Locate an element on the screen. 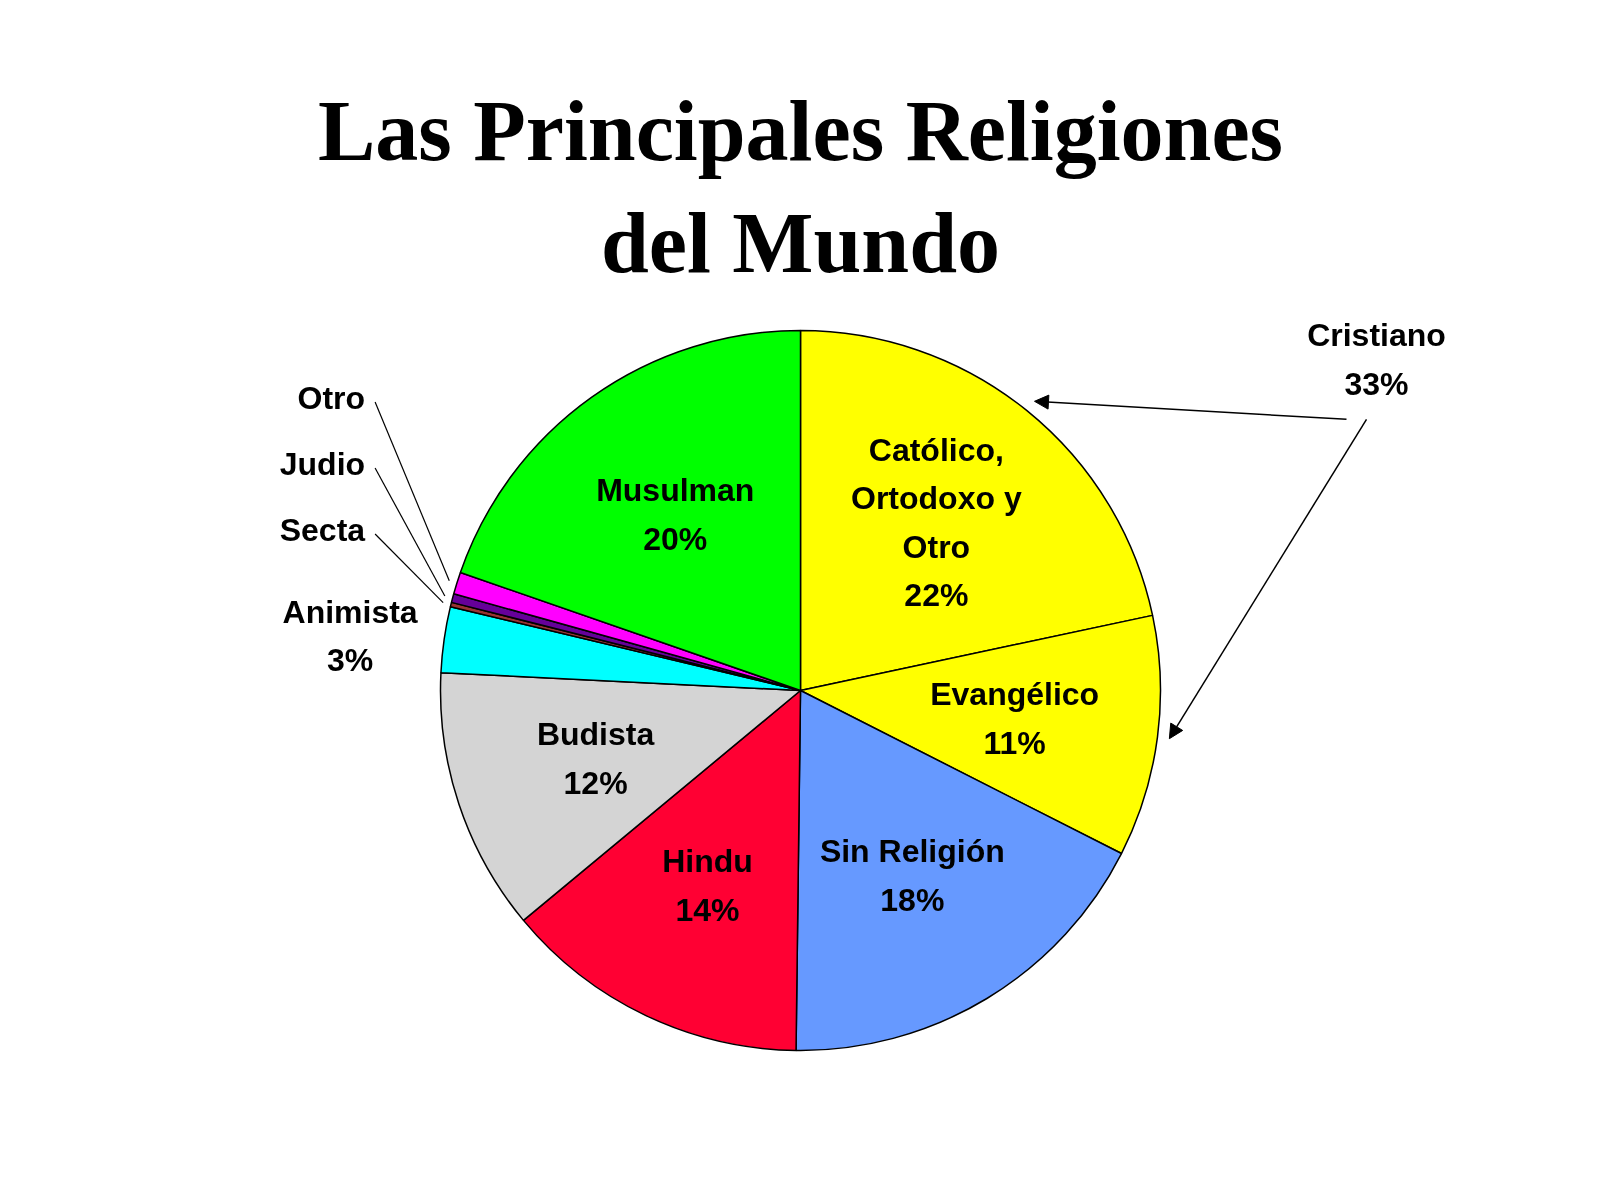 This screenshot has width=1600, height=1200. data-label: 3% is located at coordinates (350, 660).